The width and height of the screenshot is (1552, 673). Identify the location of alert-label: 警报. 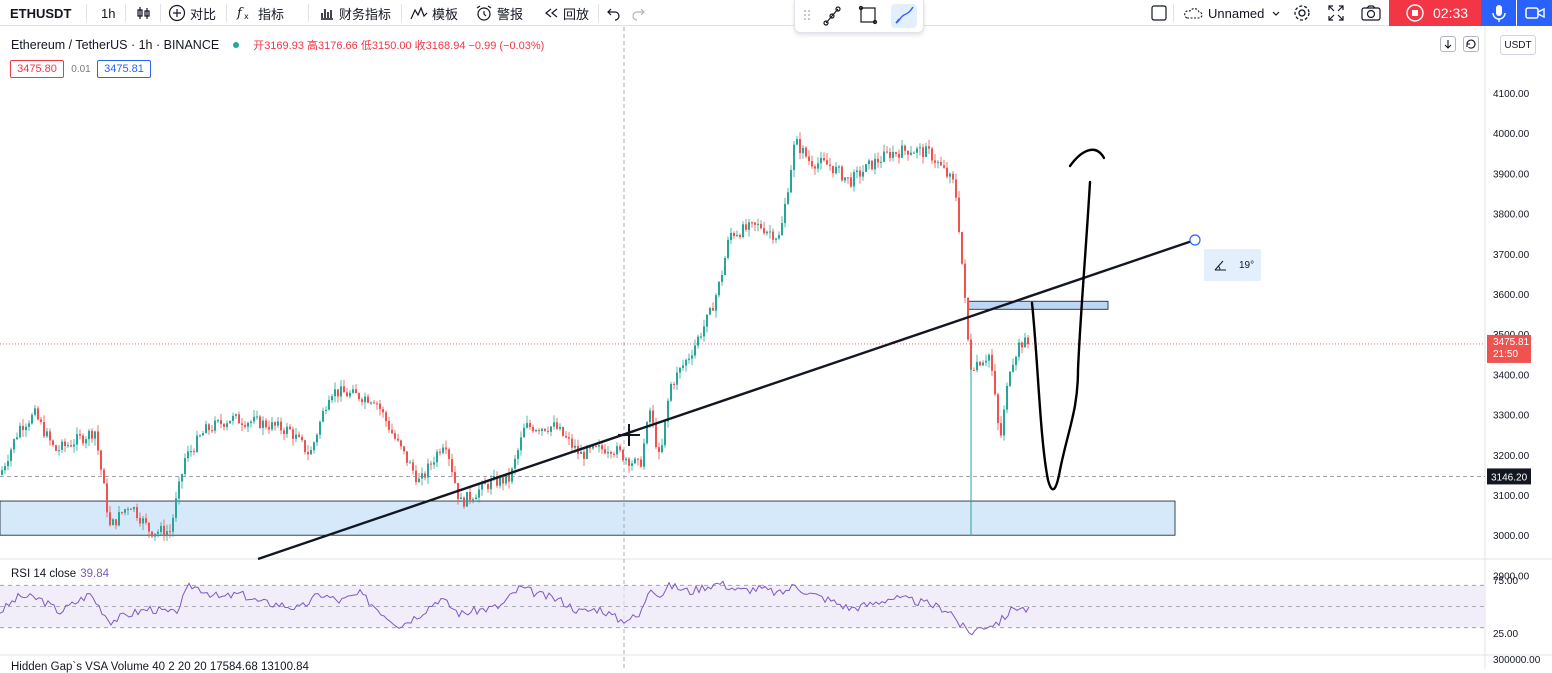
(510, 14).